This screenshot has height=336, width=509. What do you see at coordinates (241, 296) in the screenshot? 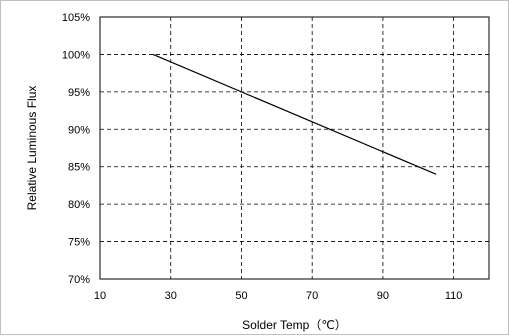
I see `x-tick-label: 50` at bounding box center [241, 296].